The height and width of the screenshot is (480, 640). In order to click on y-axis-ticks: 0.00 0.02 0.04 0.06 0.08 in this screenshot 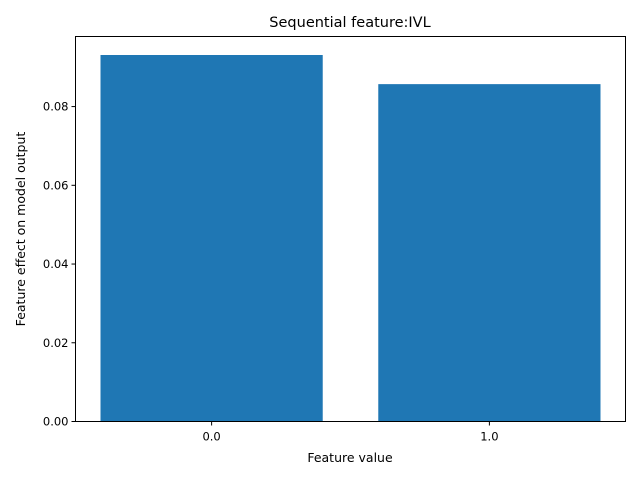, I will do `click(59, 264)`.